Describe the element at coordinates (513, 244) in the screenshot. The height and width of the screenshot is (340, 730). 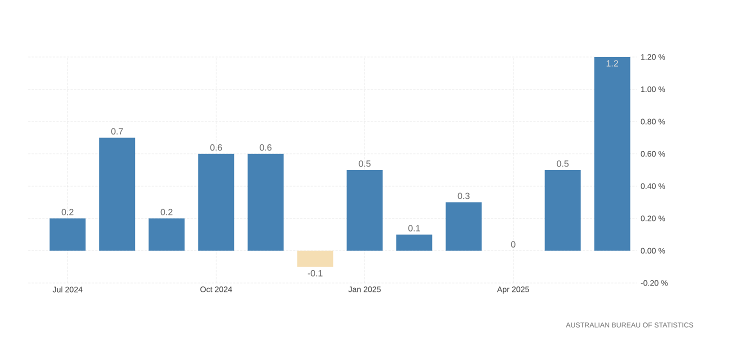
I see `data-label: 0` at that location.